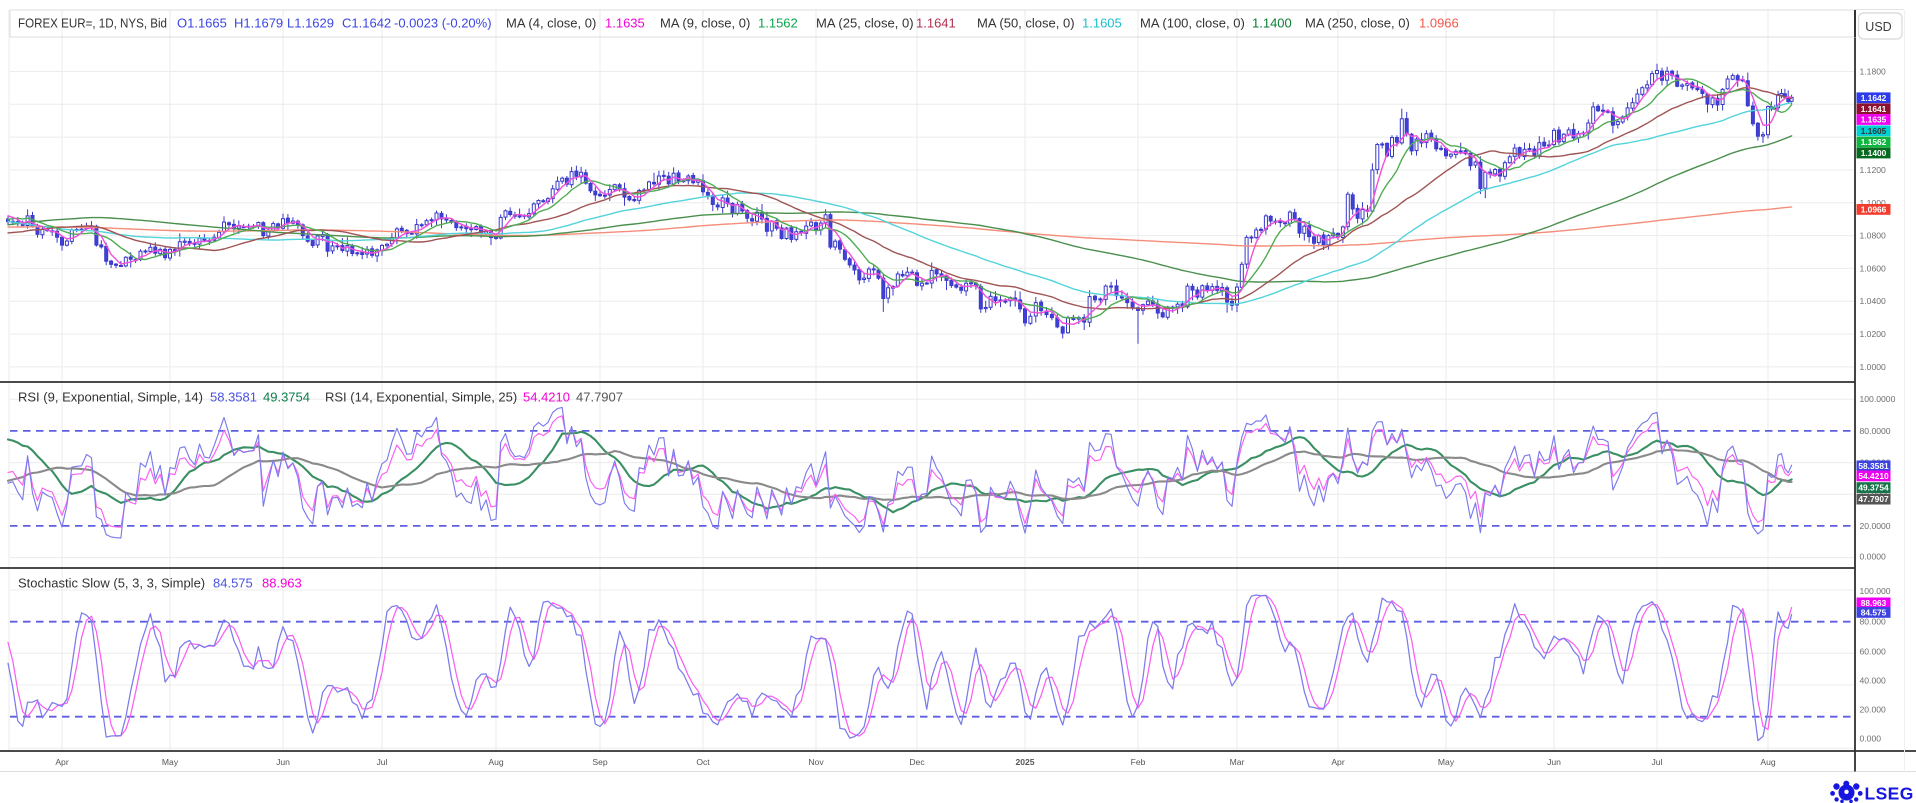 The width and height of the screenshot is (1916, 803). What do you see at coordinates (1875, 591) in the screenshot?
I see `svg-text: 100.000` at bounding box center [1875, 591].